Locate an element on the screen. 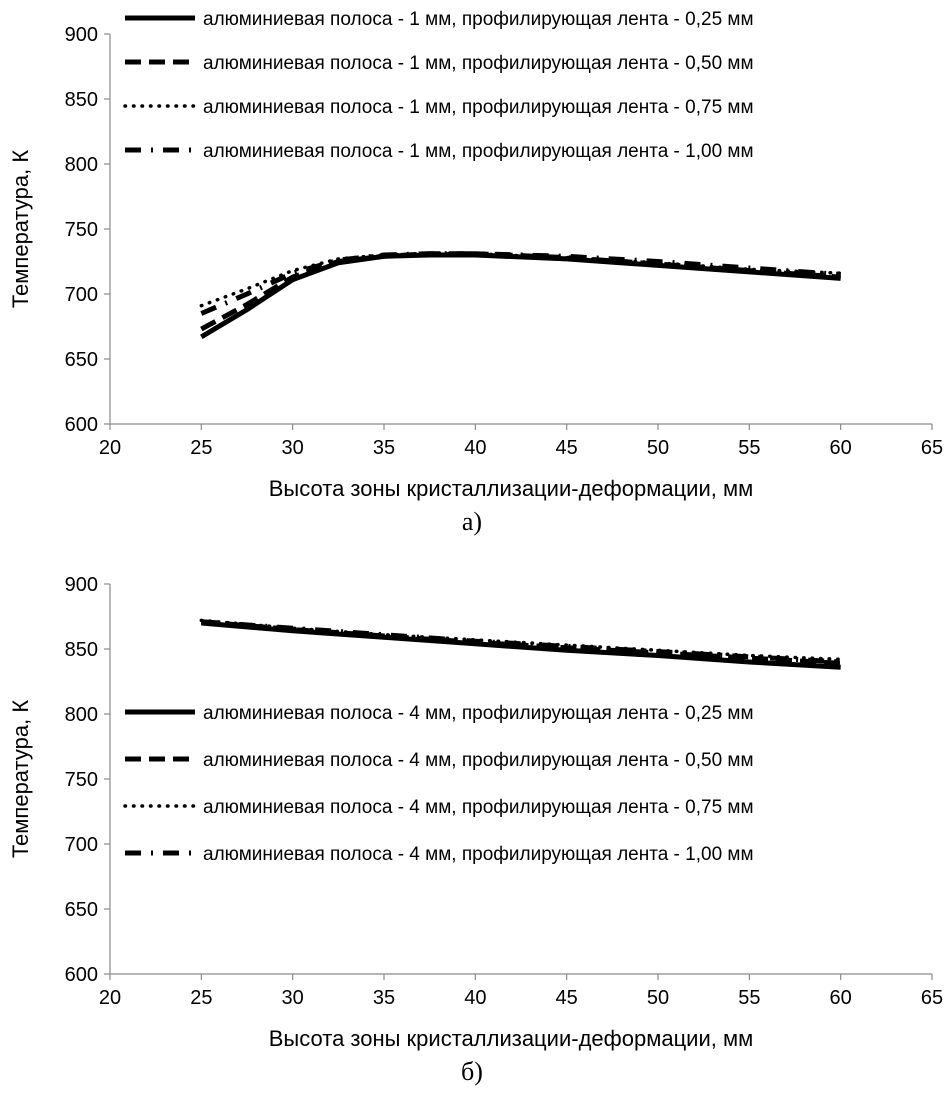  chart-caption: а) is located at coordinates (472, 521).